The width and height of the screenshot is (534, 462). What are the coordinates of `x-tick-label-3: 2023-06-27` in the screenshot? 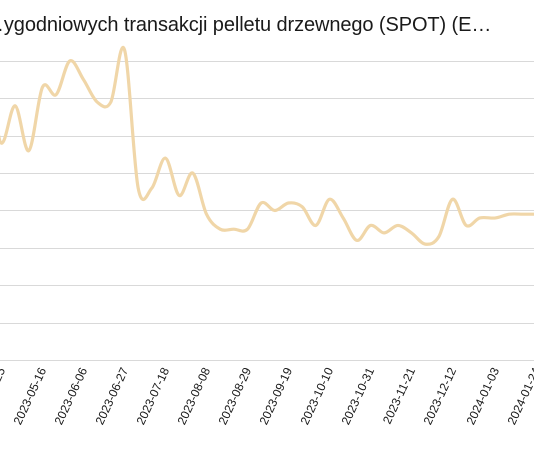 It's located at (112, 396).